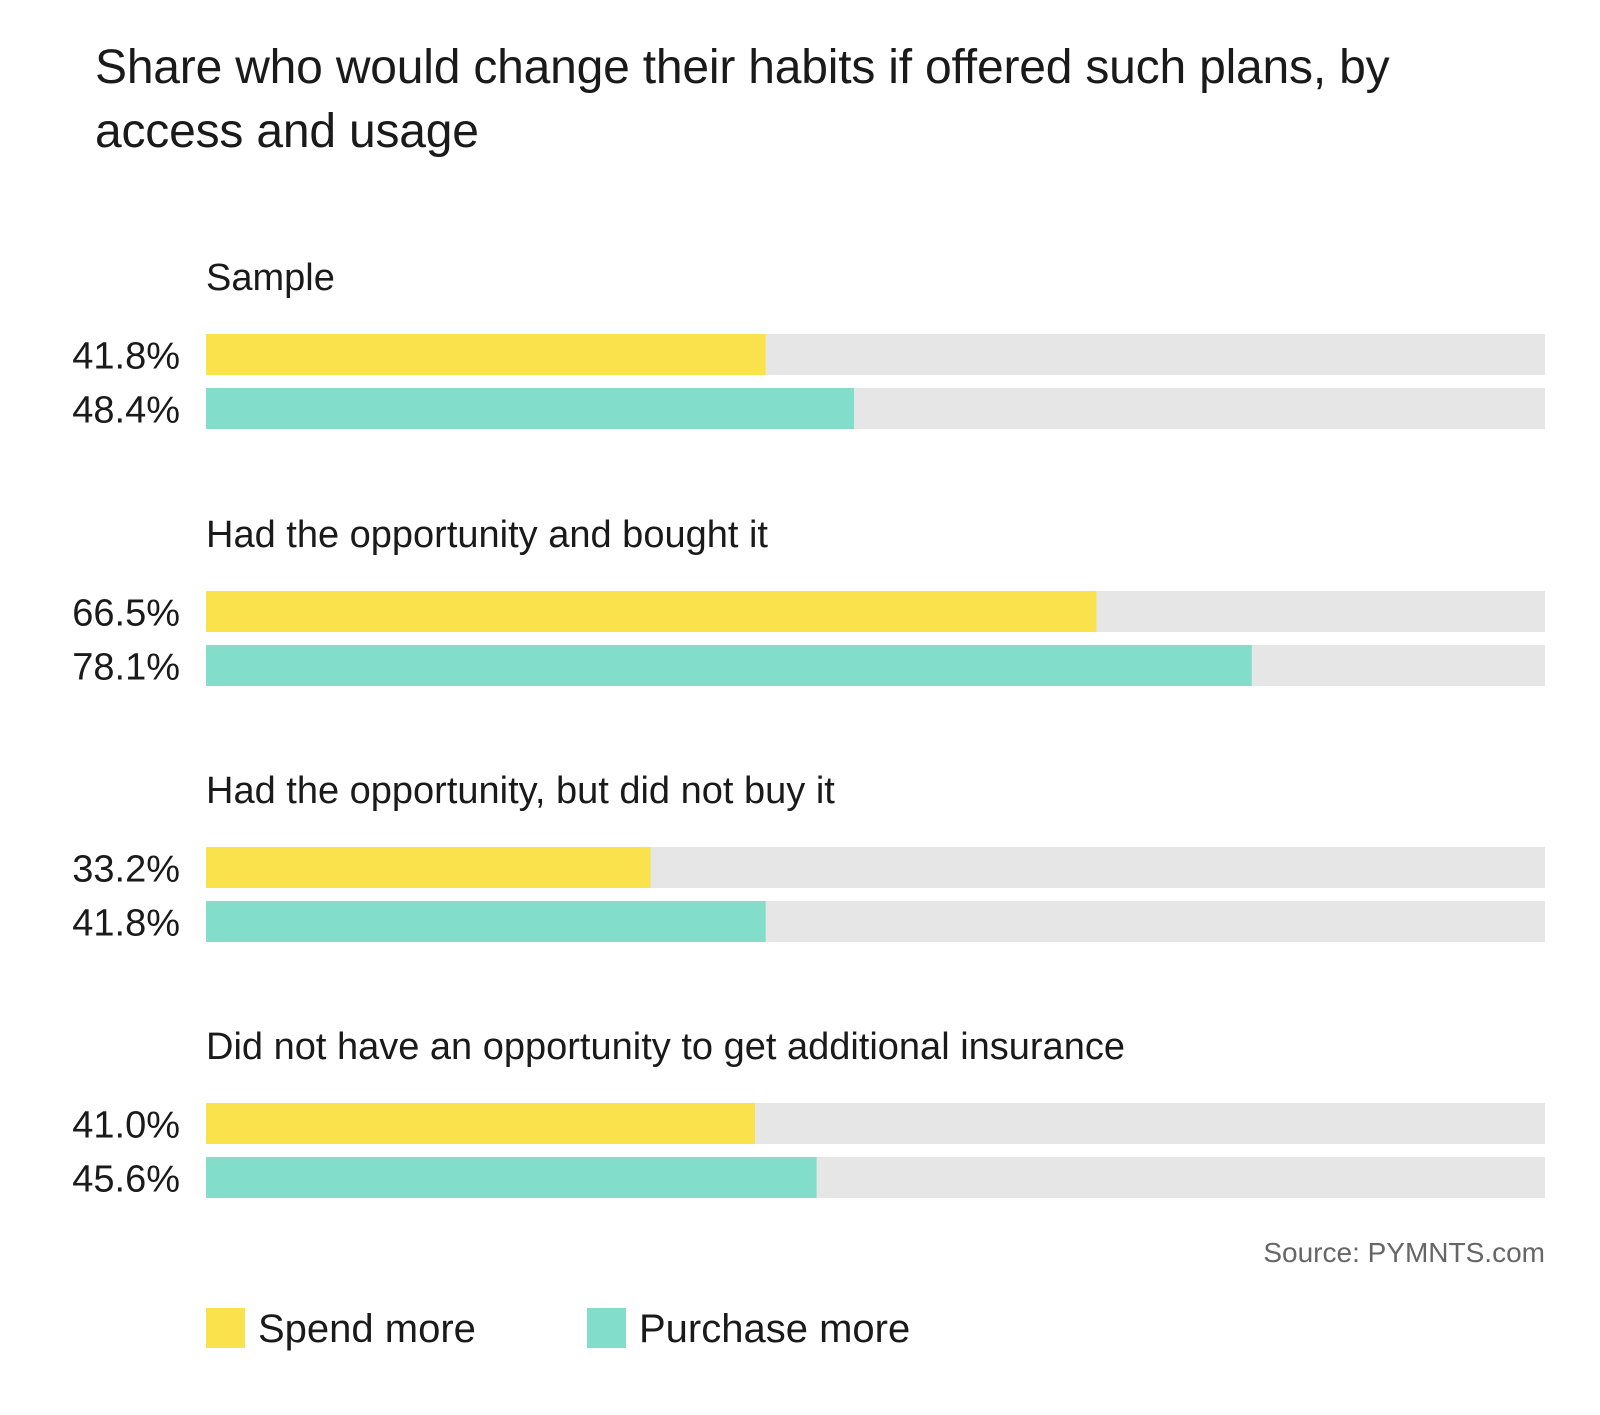  Describe the element at coordinates (126, 668) in the screenshot. I see `data-label: 78.1%` at that location.